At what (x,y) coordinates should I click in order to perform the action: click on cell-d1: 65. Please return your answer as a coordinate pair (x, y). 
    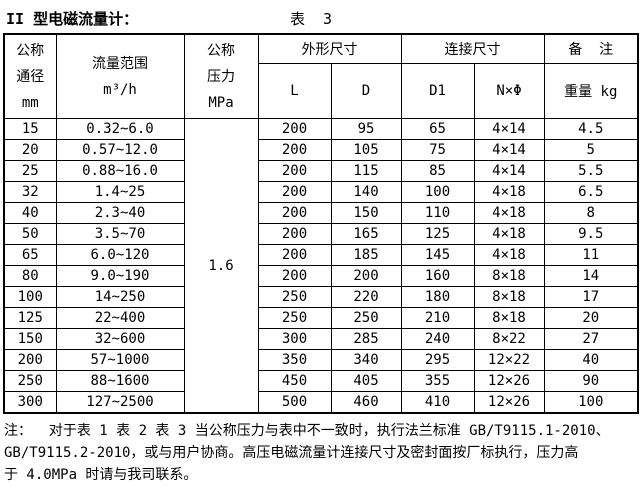
    Looking at the image, I should click on (437, 129).